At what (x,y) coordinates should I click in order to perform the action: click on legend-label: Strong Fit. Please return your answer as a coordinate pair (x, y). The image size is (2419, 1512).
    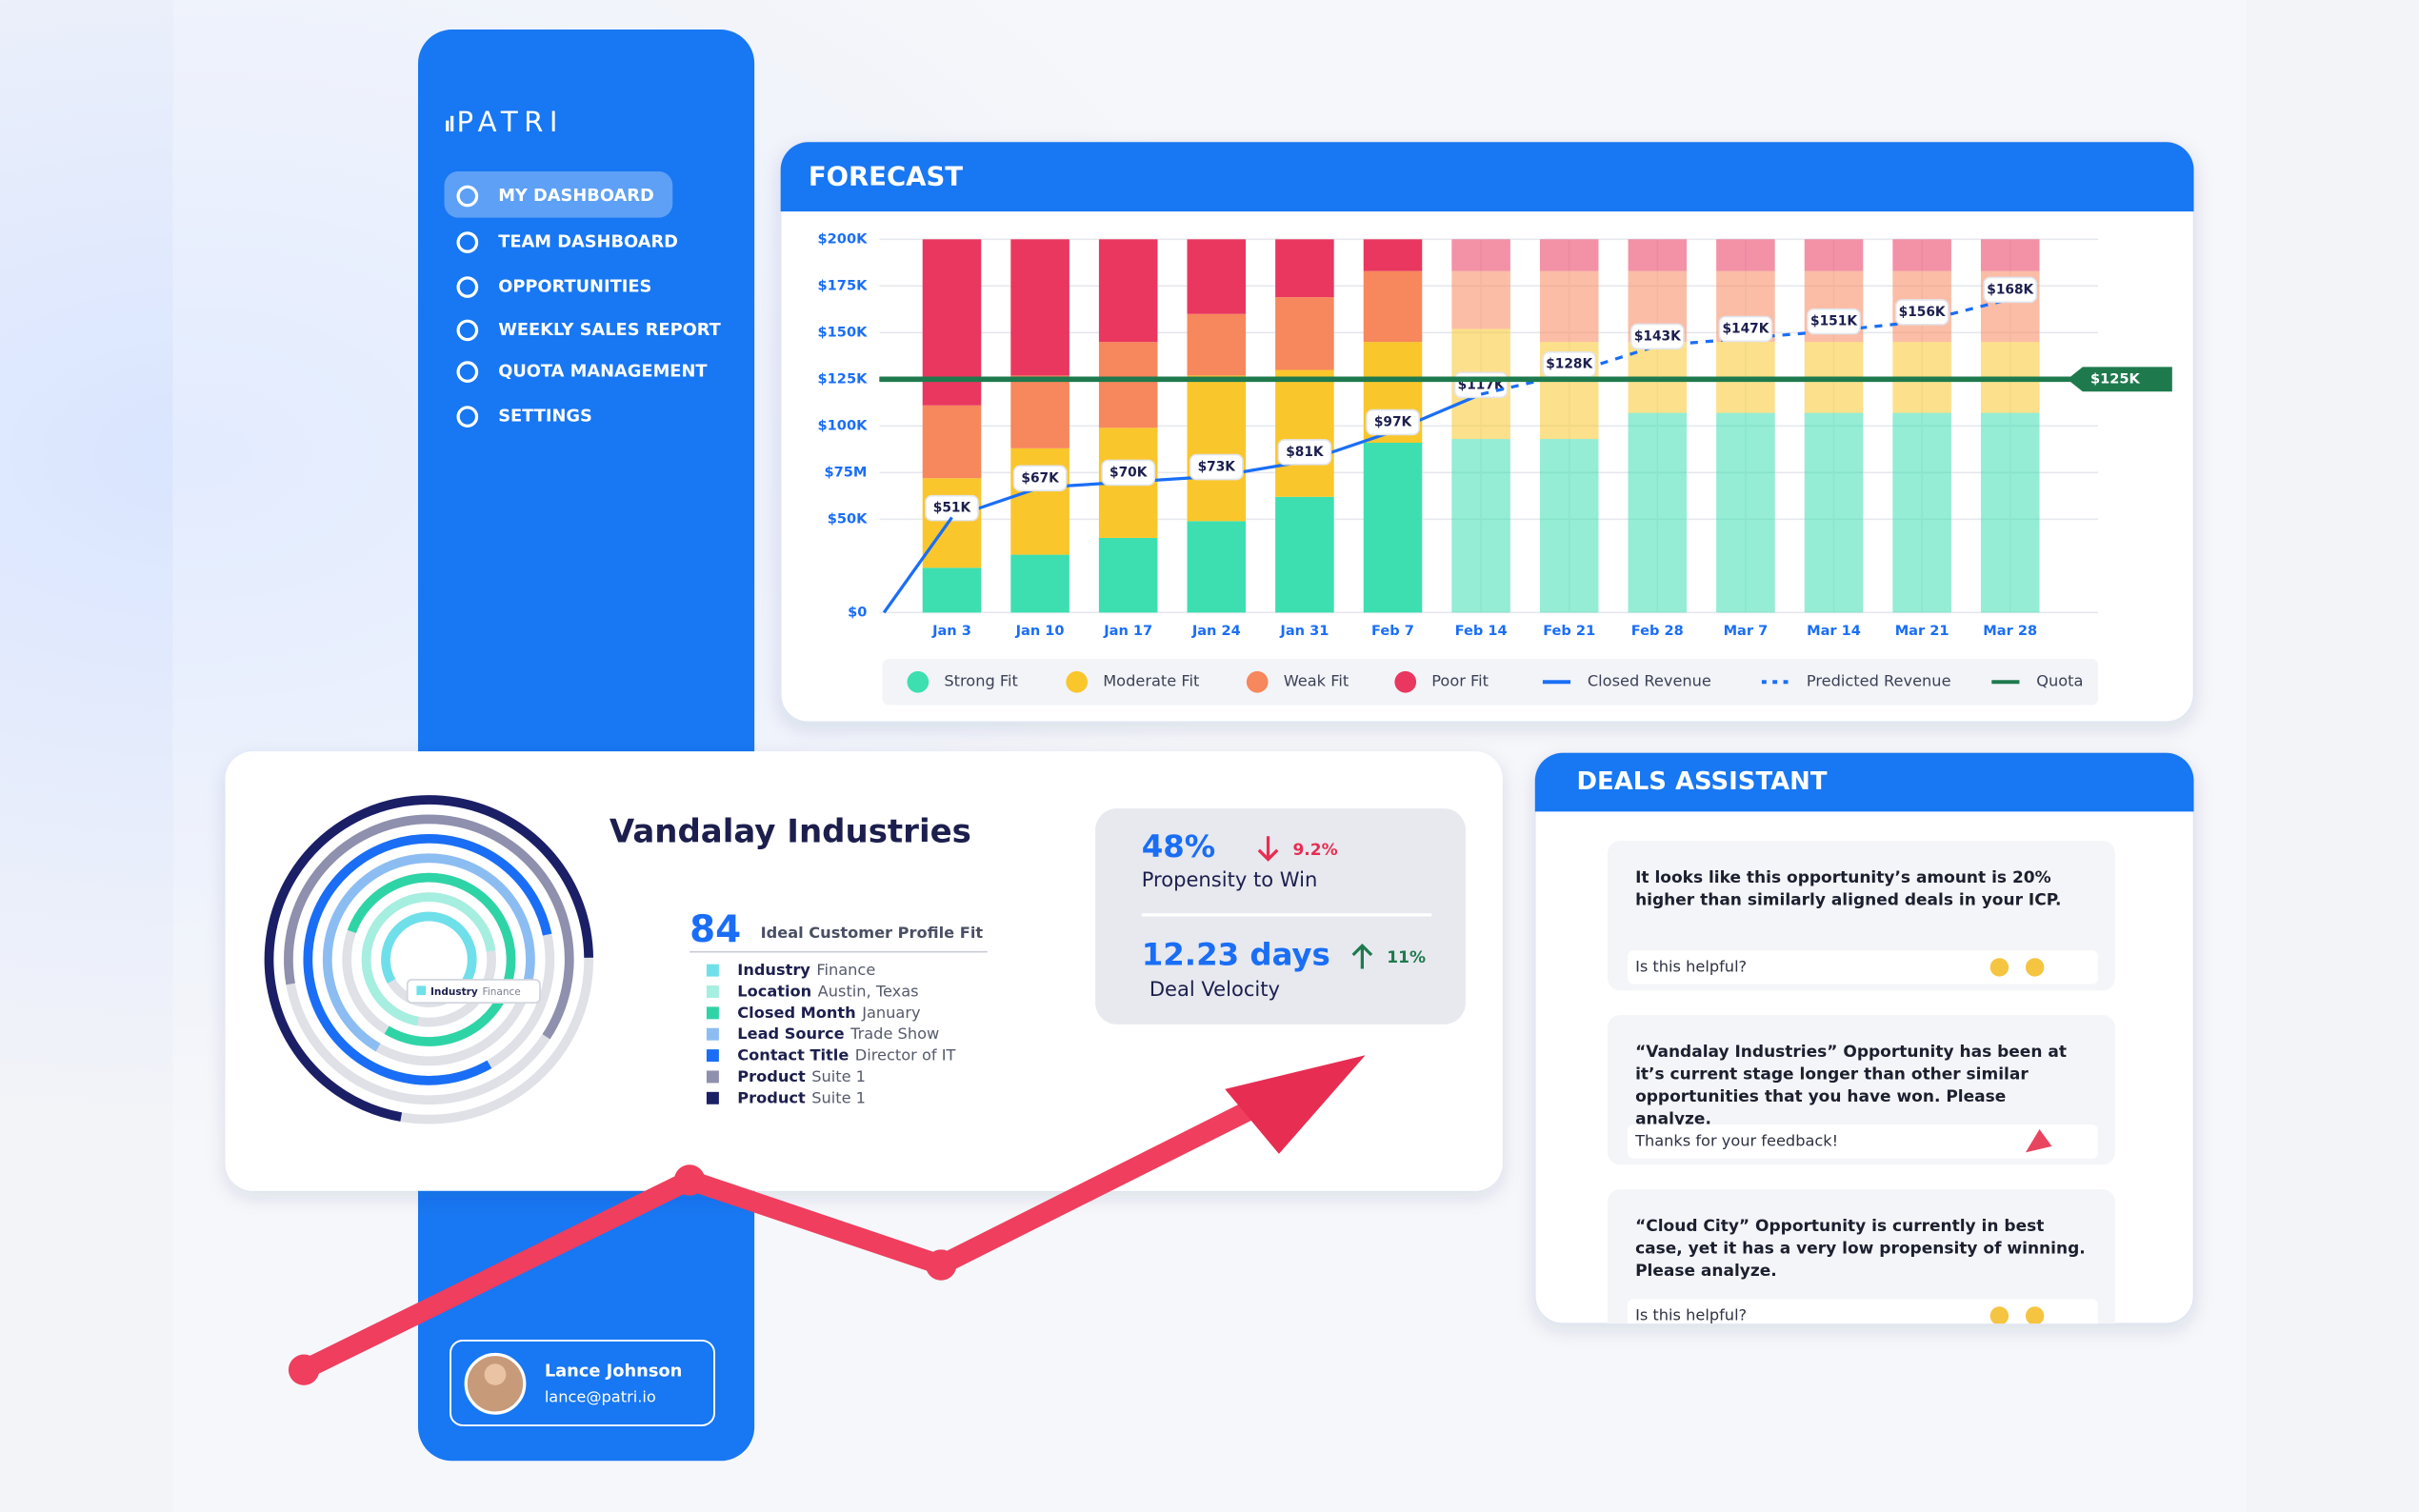
    Looking at the image, I should click on (980, 681).